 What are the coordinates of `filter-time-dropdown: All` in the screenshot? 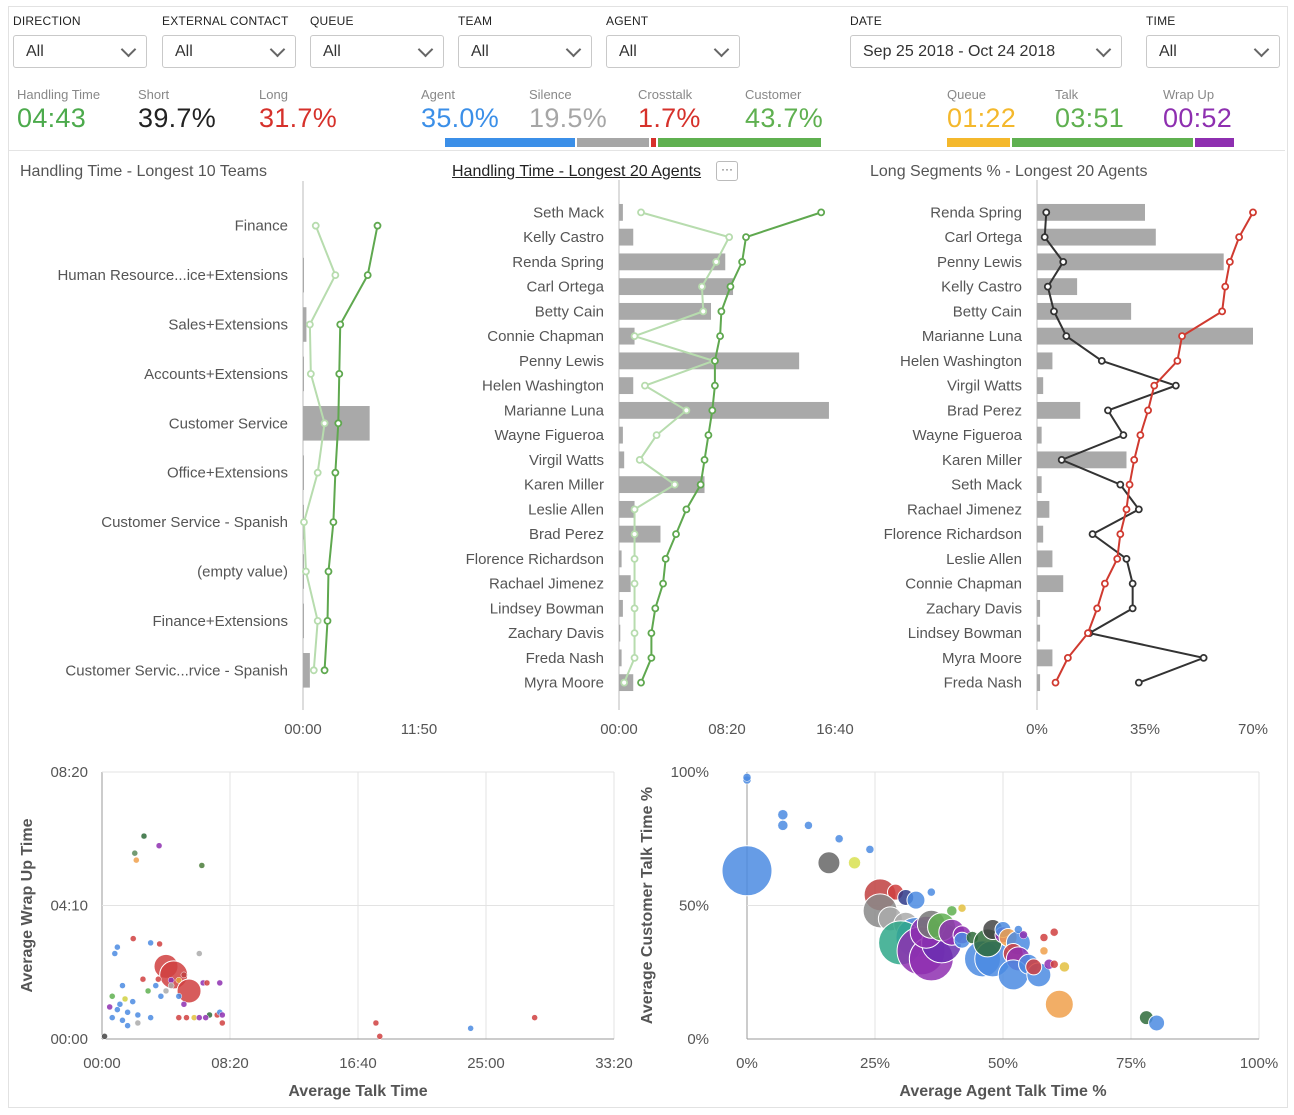 It's located at (1213, 51).